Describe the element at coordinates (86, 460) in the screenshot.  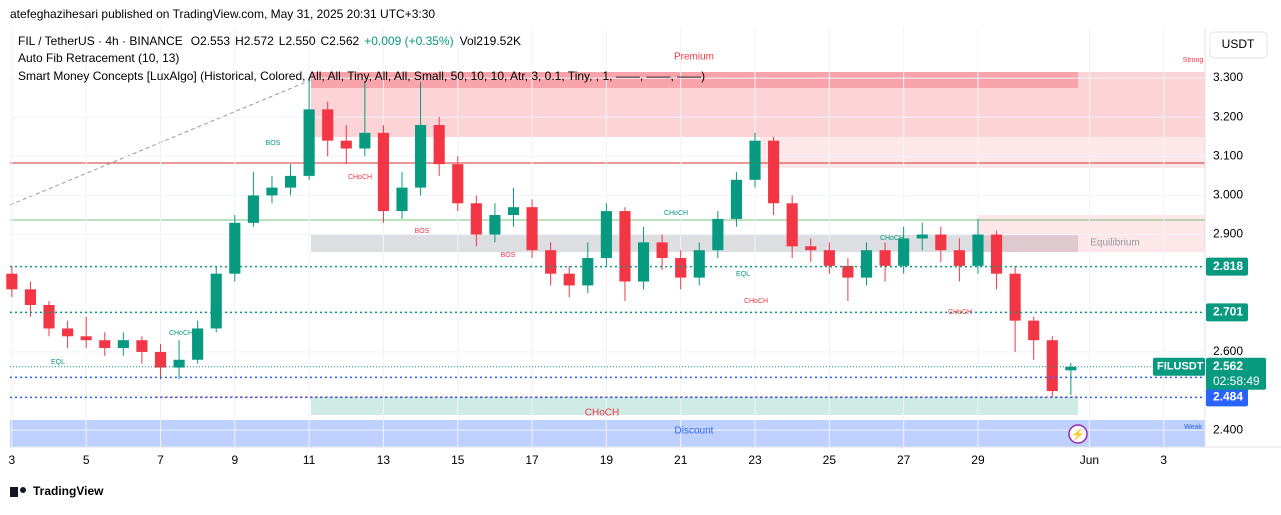
I see `x-tick-label: 5` at that location.